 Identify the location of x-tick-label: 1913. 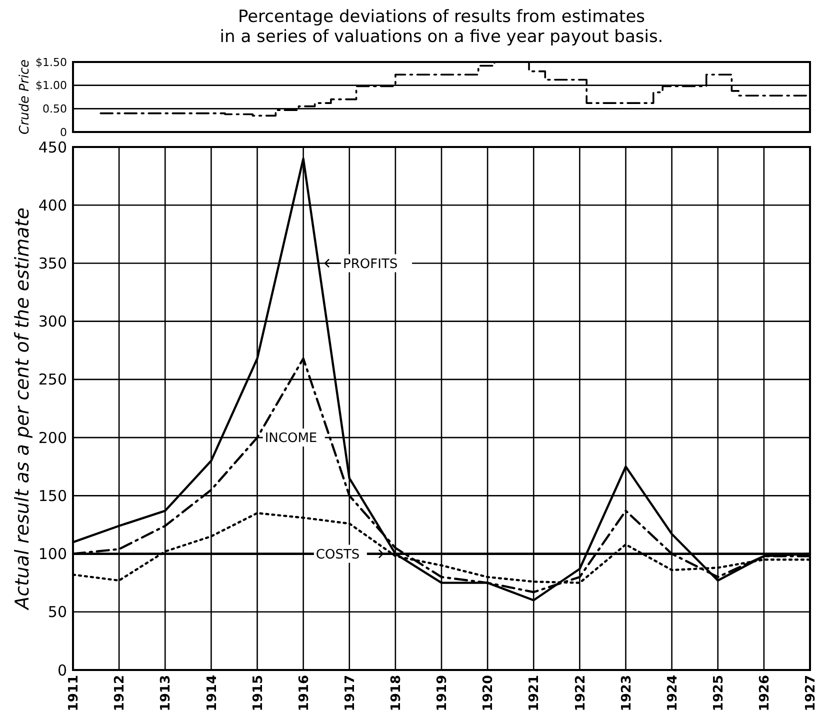
(166, 693).